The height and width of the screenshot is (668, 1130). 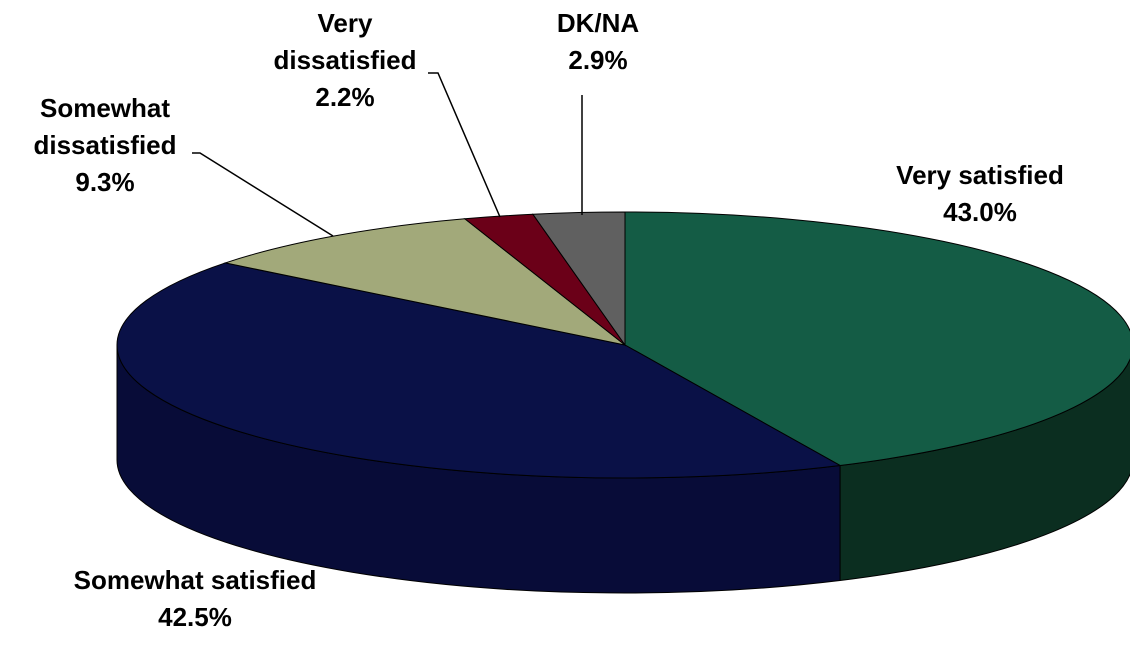 I want to click on slice-label: DK/NA 2.9%, so click(x=598, y=42).